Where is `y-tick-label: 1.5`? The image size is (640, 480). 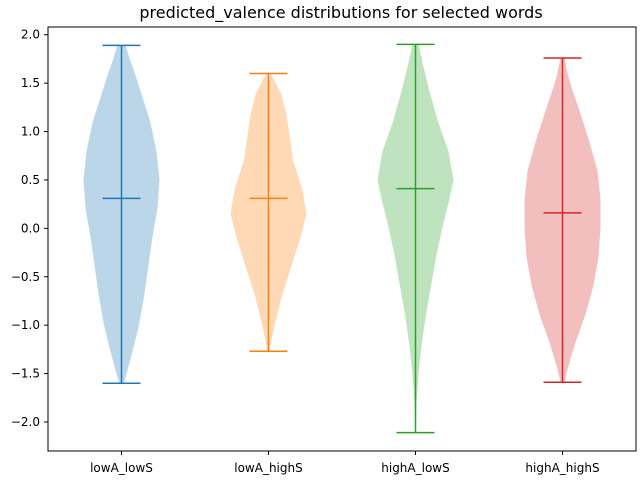
y-tick-label: 1.5 is located at coordinates (30, 83).